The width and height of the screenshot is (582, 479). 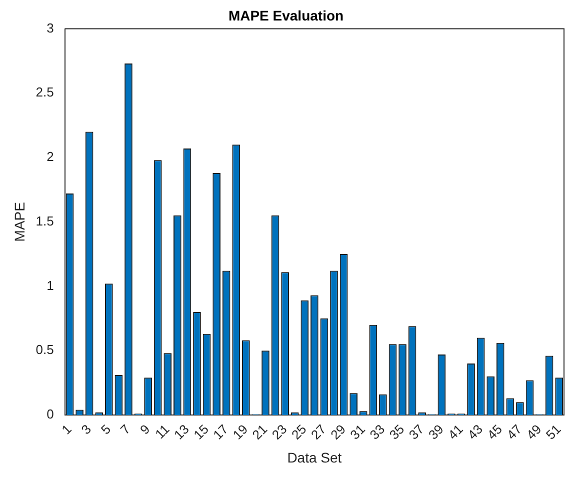 I want to click on x-tick-label: 37, so click(x=416, y=432).